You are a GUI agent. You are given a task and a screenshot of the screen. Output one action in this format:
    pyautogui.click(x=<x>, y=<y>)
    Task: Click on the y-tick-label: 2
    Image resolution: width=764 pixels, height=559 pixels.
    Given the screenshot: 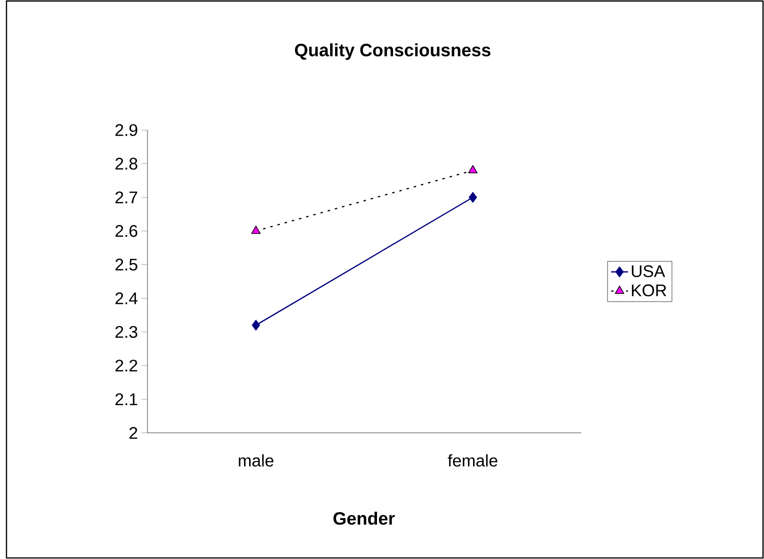 What is the action you would take?
    pyautogui.click(x=134, y=433)
    